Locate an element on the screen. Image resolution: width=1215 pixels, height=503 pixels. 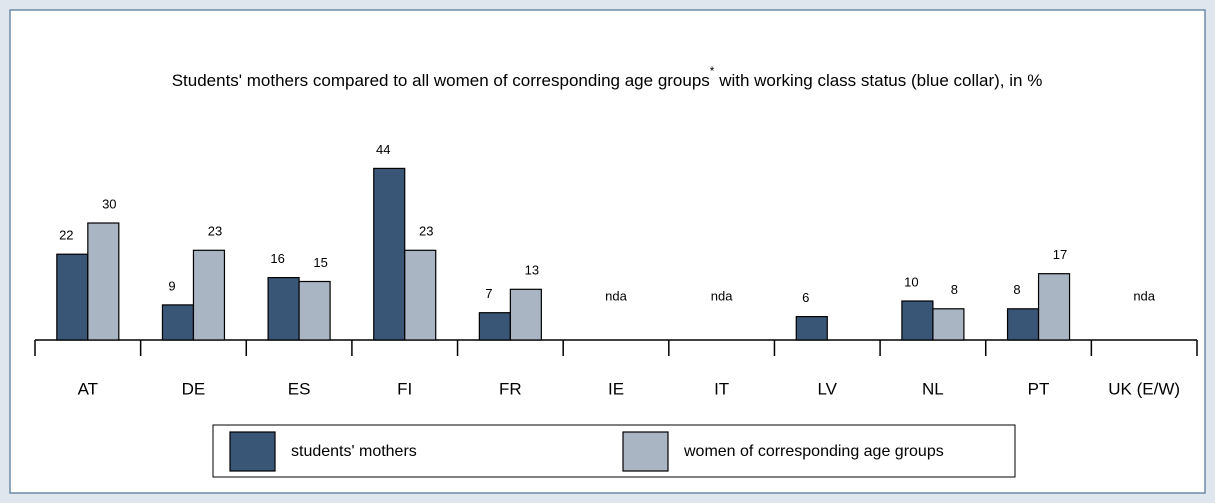
x-tick-label: DE is located at coordinates (194, 388).